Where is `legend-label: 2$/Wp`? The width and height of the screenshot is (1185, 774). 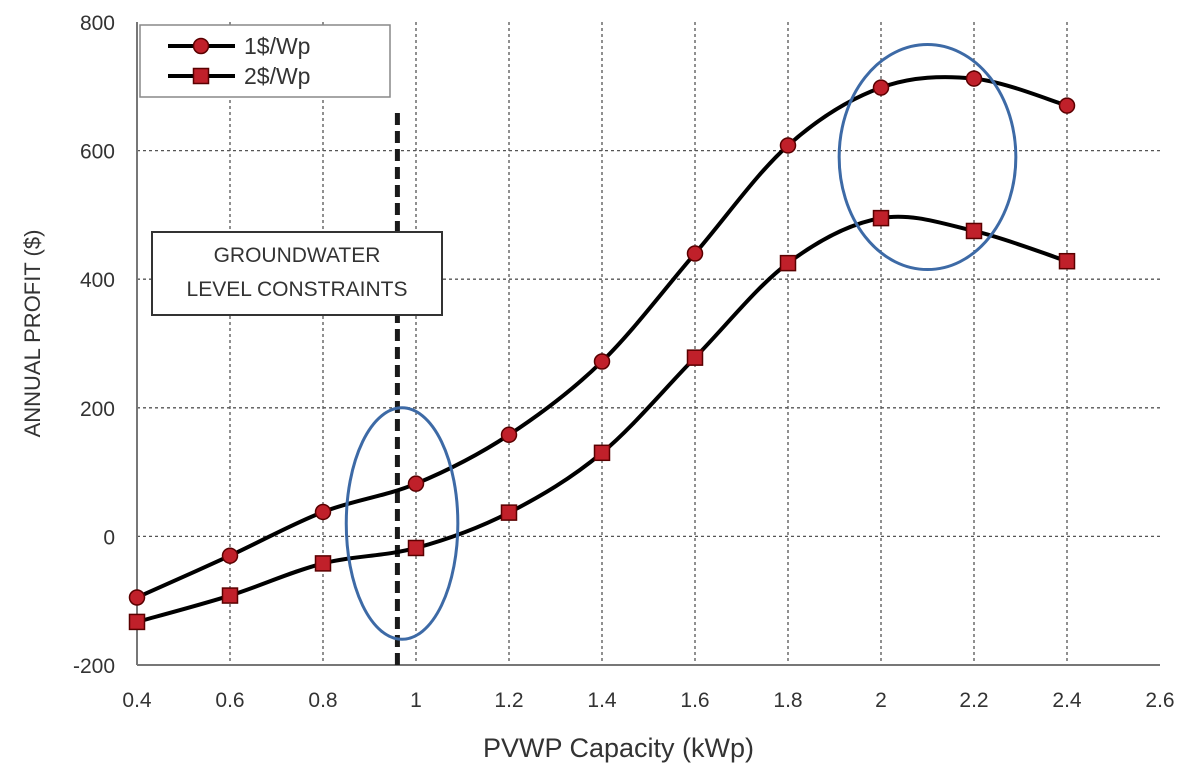
legend-label: 2$/Wp is located at coordinates (277, 76).